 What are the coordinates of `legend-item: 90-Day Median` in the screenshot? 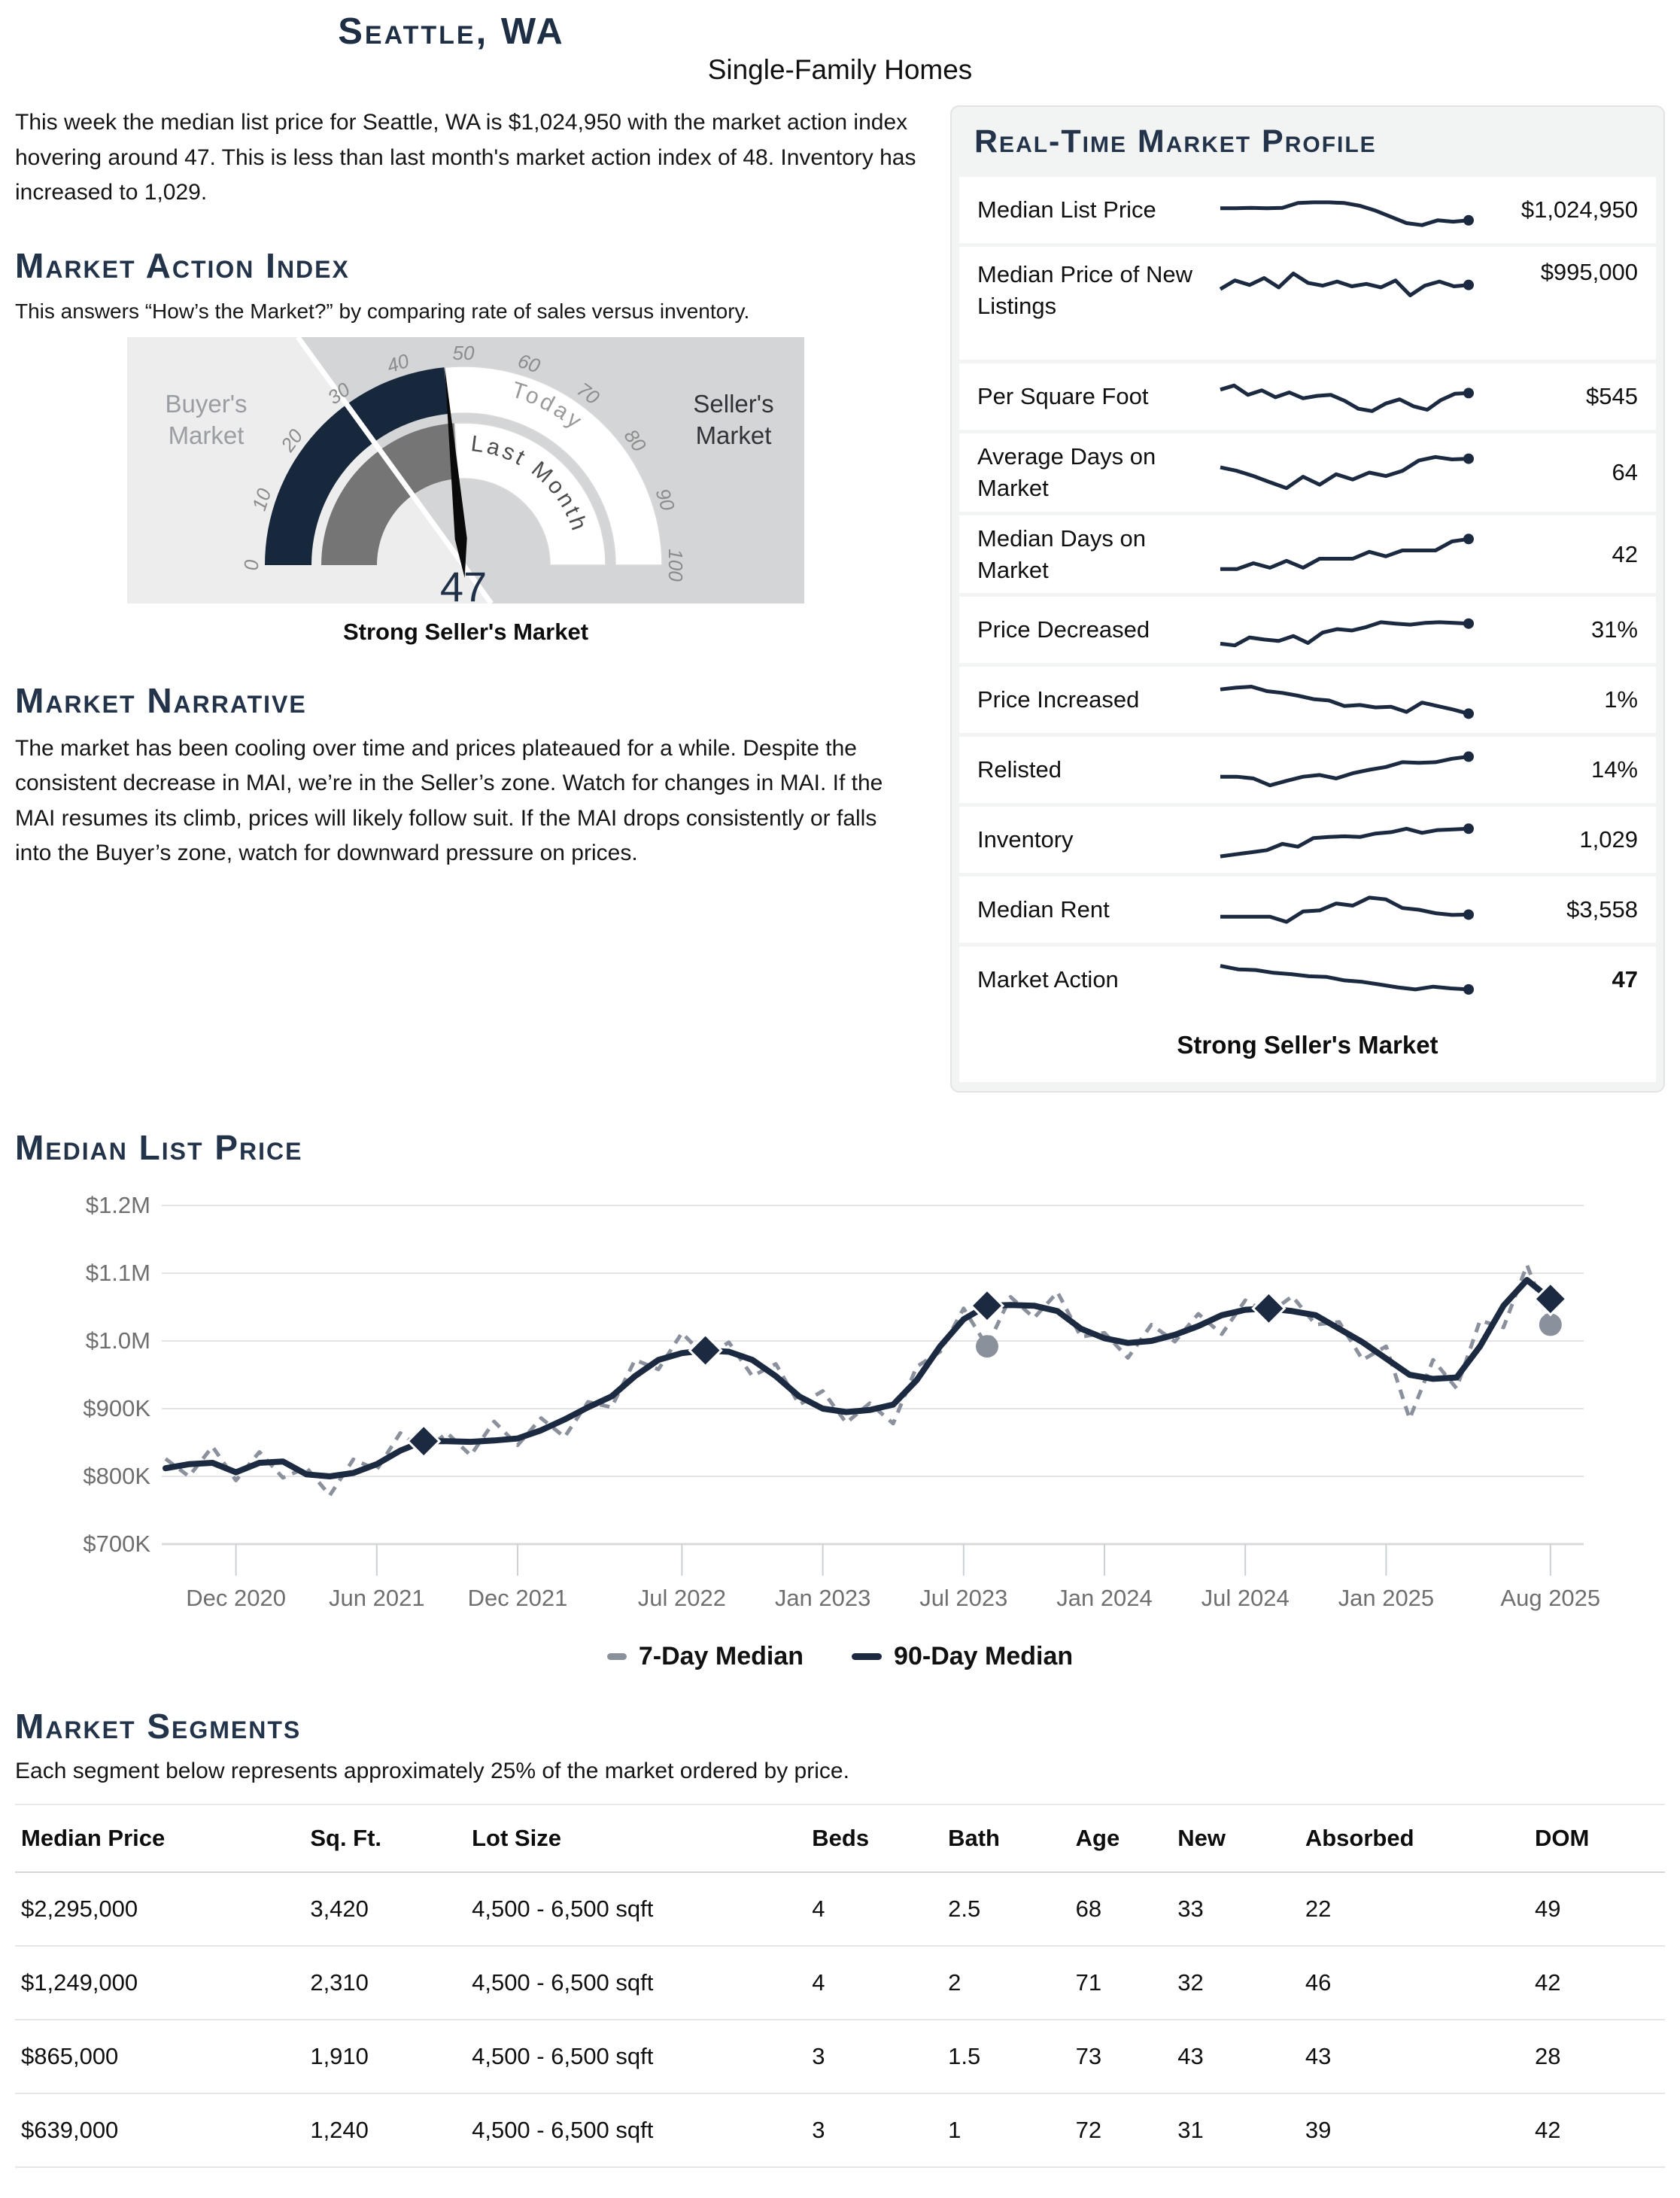 It's located at (962, 1657).